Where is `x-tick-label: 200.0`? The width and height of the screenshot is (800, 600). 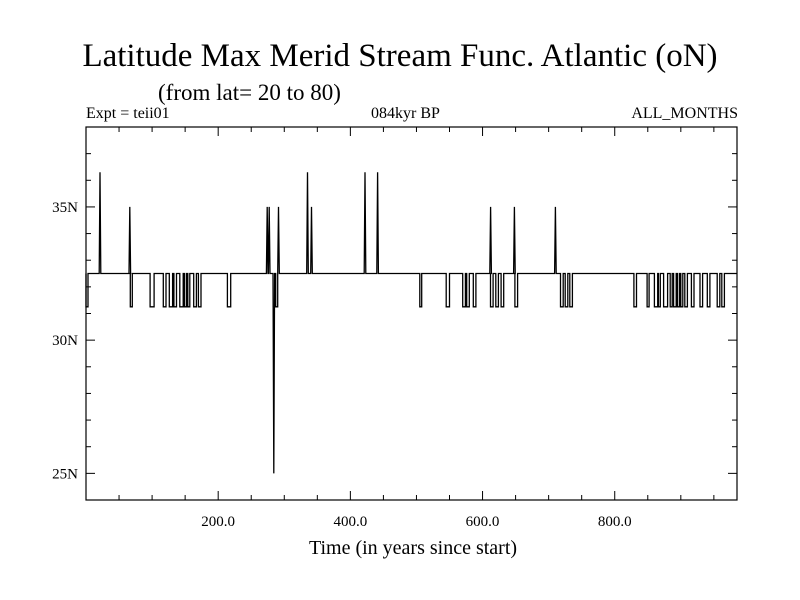 x-tick-label: 200.0 is located at coordinates (218, 522).